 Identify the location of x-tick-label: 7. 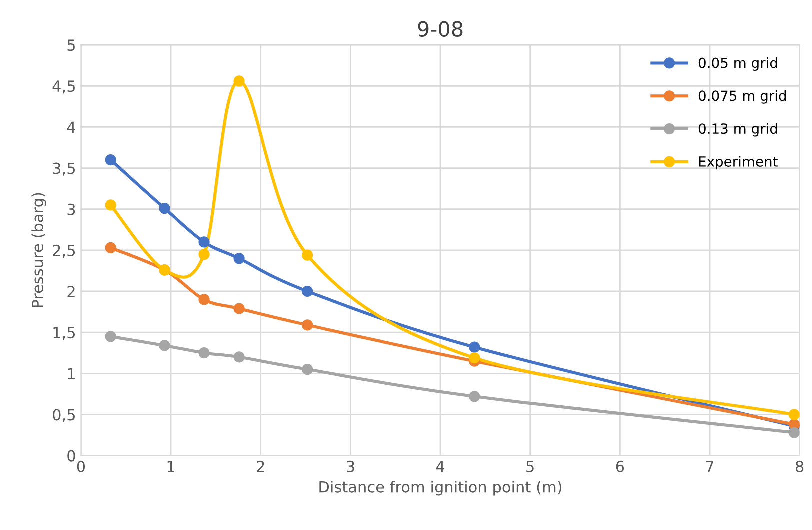
(710, 466).